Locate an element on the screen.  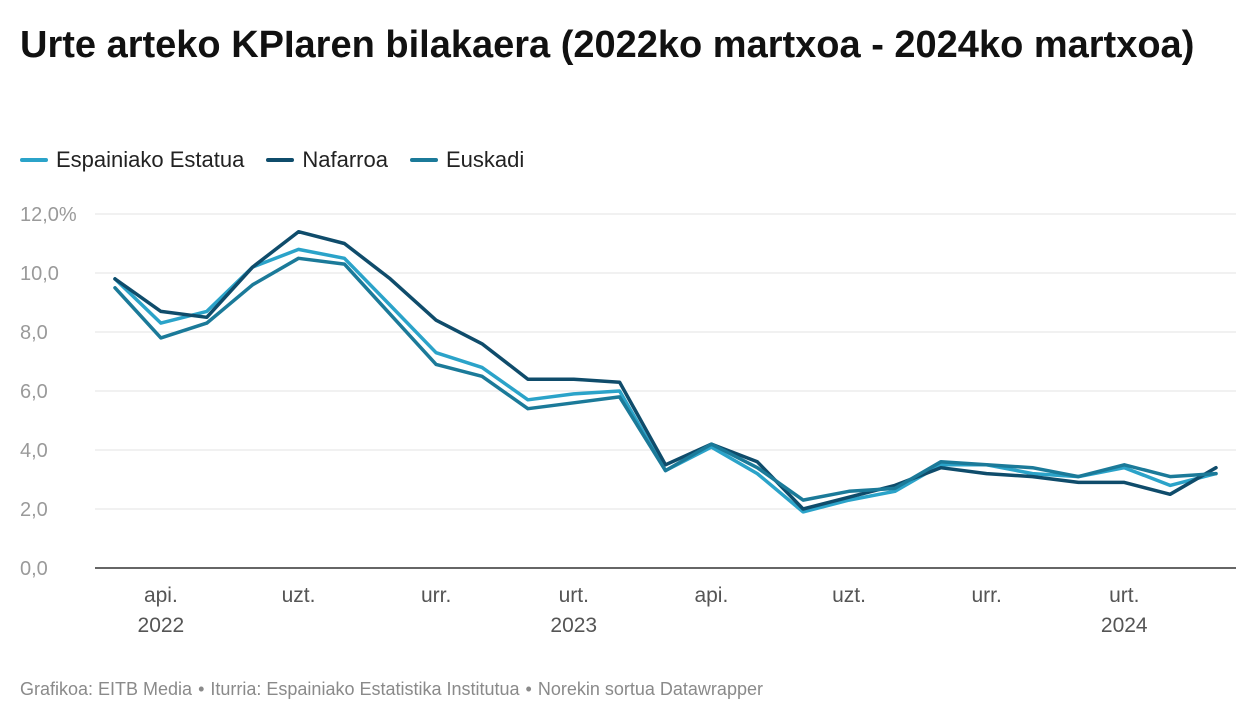
legend-swatch-nafarroa is located at coordinates (280, 160).